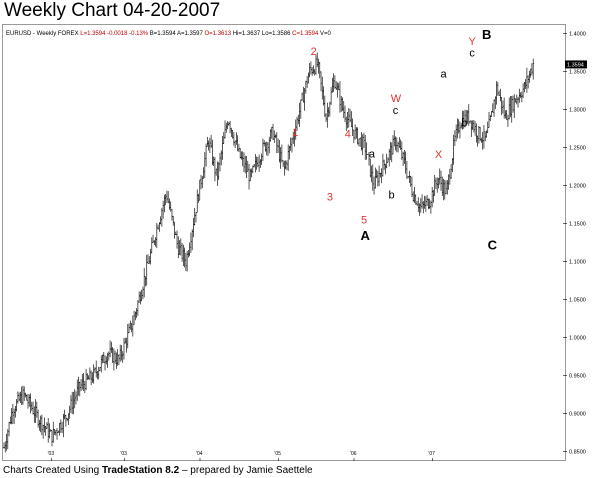 Image resolution: width=594 pixels, height=478 pixels. What do you see at coordinates (577, 111) in the screenshot?
I see `y-tick-label: 1.3000` at bounding box center [577, 111].